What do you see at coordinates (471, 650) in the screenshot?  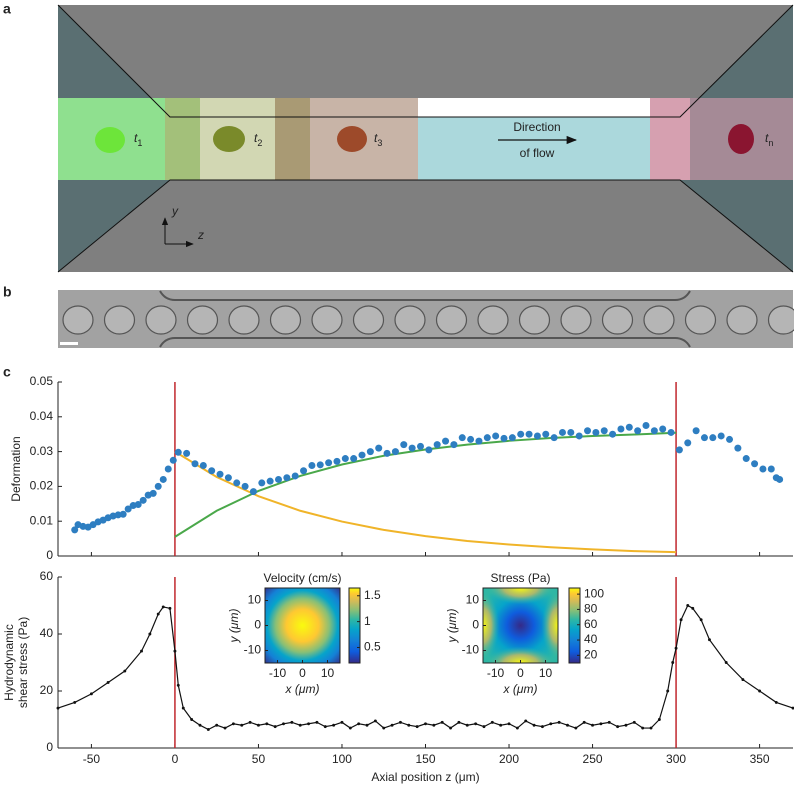 I see `y-tick-label: -10` at bounding box center [471, 650].